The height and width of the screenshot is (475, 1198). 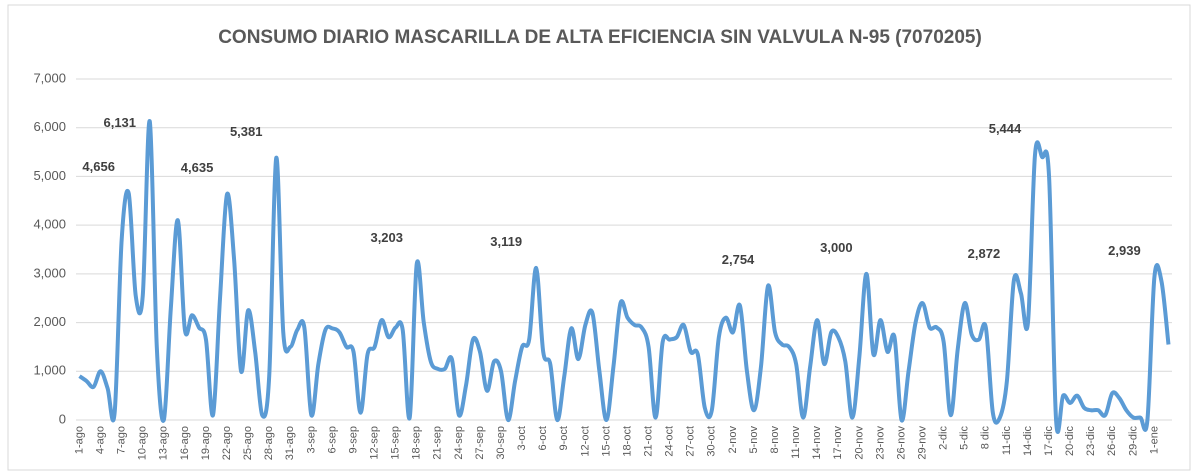 I want to click on x-tick-label: 7-ago, so click(x=122, y=440).